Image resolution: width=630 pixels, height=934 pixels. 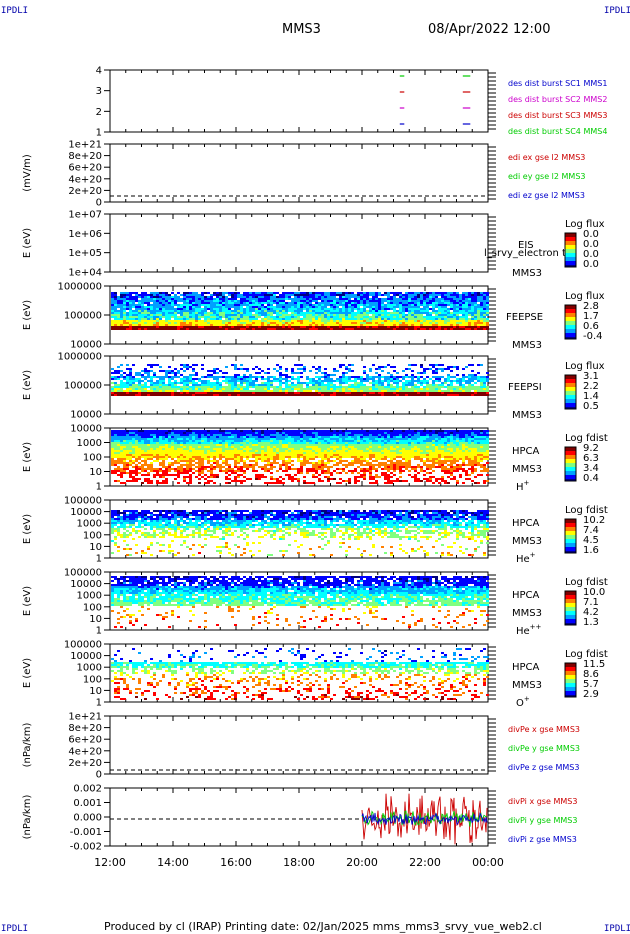 What do you see at coordinates (300, 457) in the screenshot?
I see `spectrogram-hpca_h` at bounding box center [300, 457].